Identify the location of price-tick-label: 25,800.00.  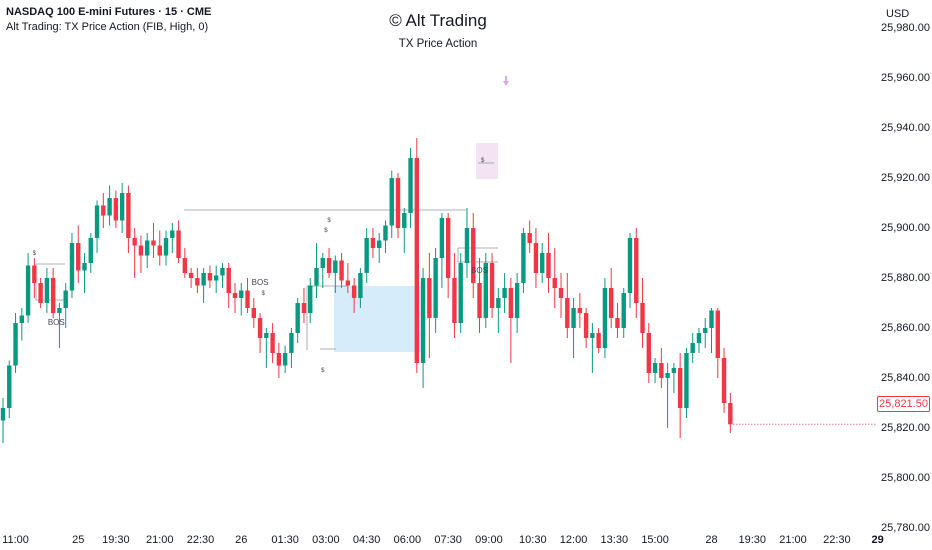
(905, 478).